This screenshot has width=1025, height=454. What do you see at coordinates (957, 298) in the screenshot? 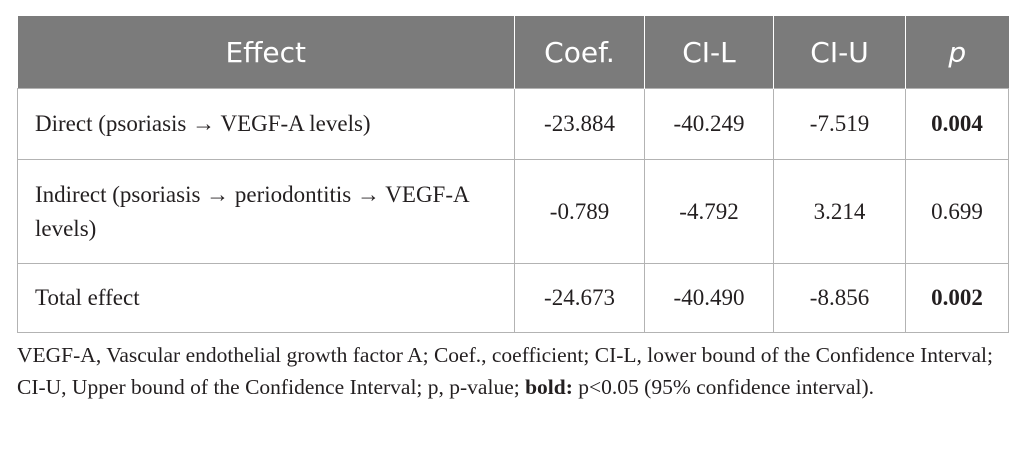
I see `p-value-cell: 0.002` at bounding box center [957, 298].